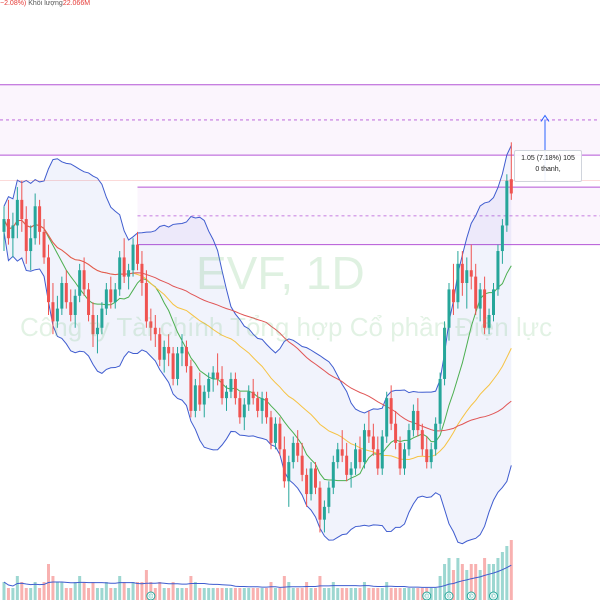 The image size is (600, 600). What do you see at coordinates (427, 595) in the screenshot?
I see `dividend-marker-circle` at bounding box center [427, 595].